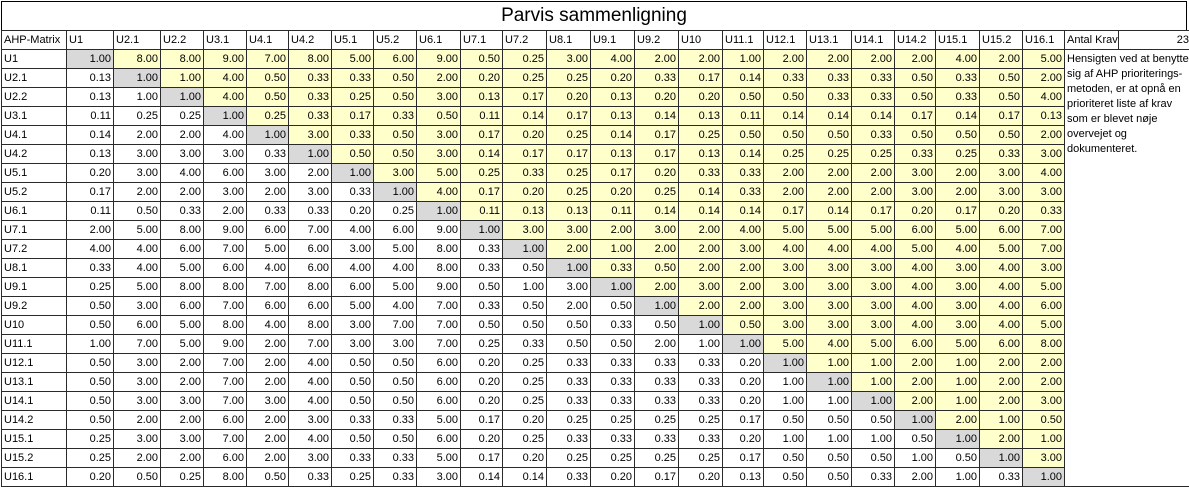 This screenshot has width=1189, height=487. I want to click on row-label-cell: U4.2, so click(34, 154).